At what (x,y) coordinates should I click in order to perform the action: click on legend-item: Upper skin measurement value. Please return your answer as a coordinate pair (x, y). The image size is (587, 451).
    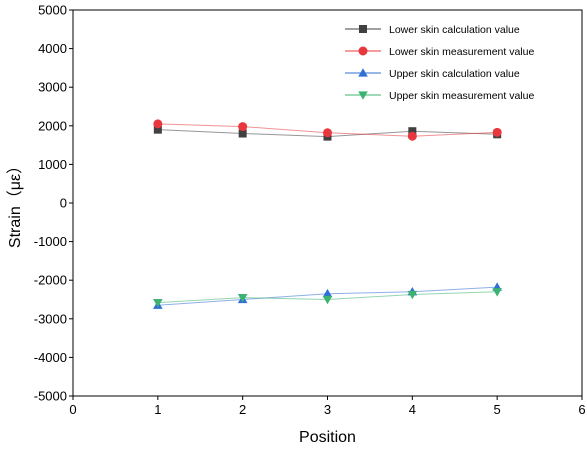
    Looking at the image, I should click on (439, 96).